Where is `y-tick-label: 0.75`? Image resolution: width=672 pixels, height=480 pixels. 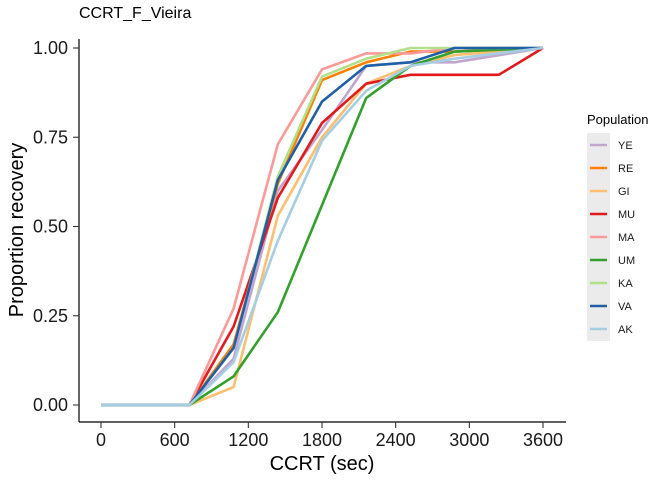
y-tick-label: 0.75 is located at coordinates (50, 137).